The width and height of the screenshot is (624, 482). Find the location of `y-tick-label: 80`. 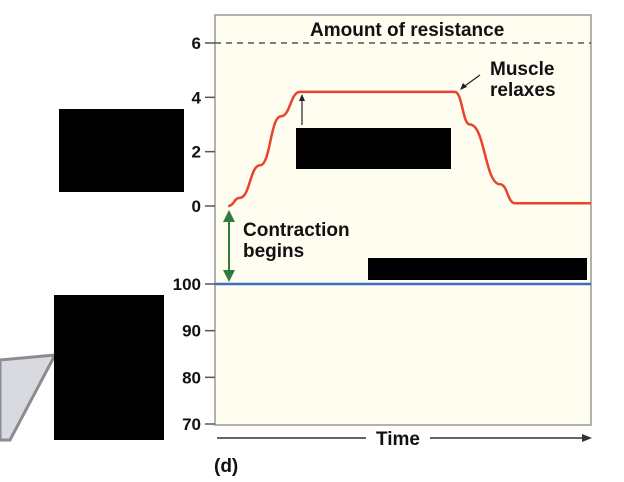

y-tick-label: 80 is located at coordinates (191, 377).